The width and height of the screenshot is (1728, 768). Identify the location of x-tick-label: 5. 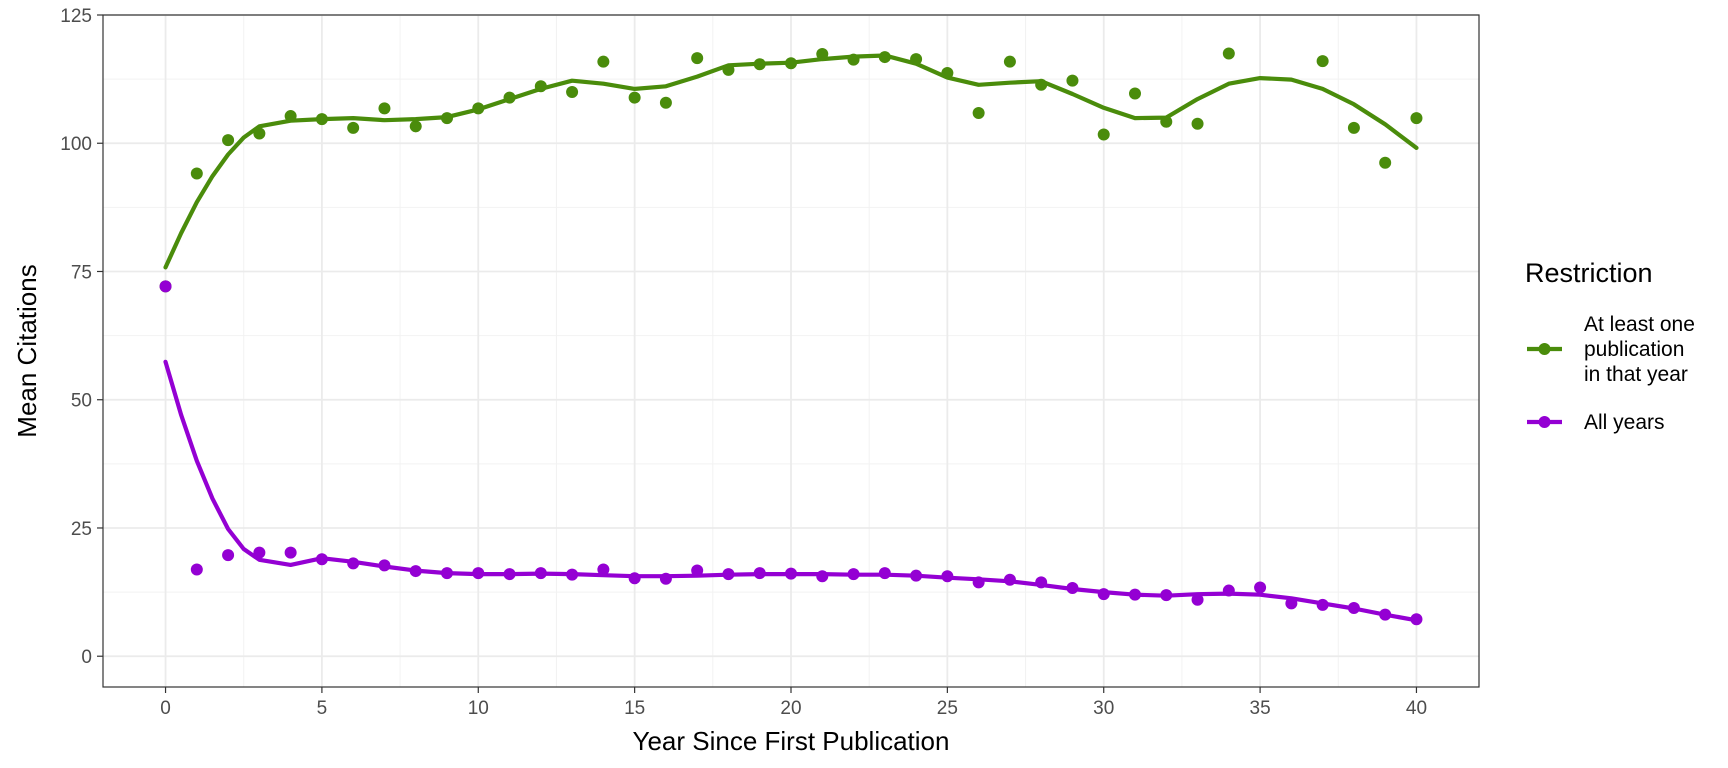
(322, 708).